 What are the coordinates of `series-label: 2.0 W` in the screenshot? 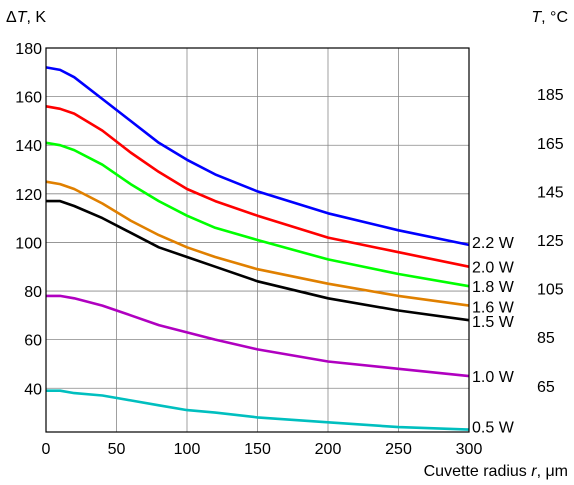 It's located at (493, 268).